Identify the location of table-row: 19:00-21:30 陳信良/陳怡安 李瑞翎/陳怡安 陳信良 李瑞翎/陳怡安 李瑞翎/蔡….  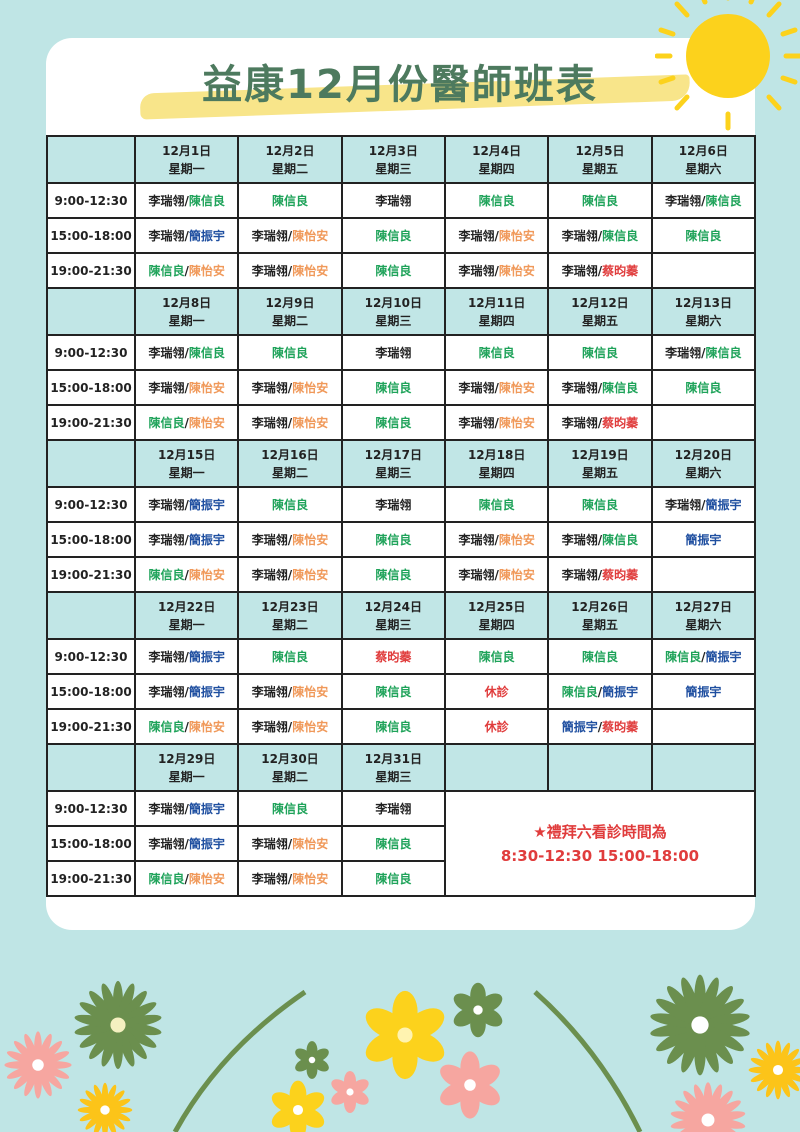
(401, 574).